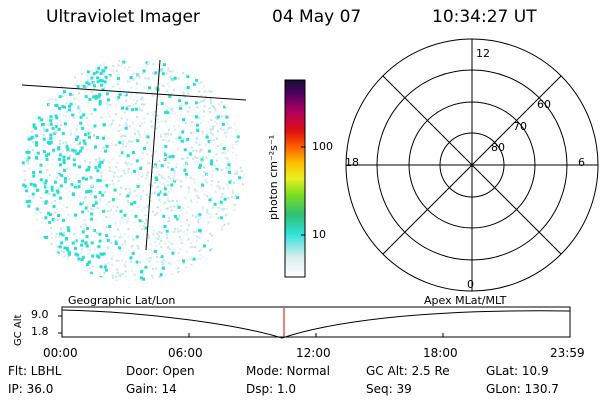  What do you see at coordinates (295, 178) in the screenshot?
I see `colorbar-frame` at bounding box center [295, 178].